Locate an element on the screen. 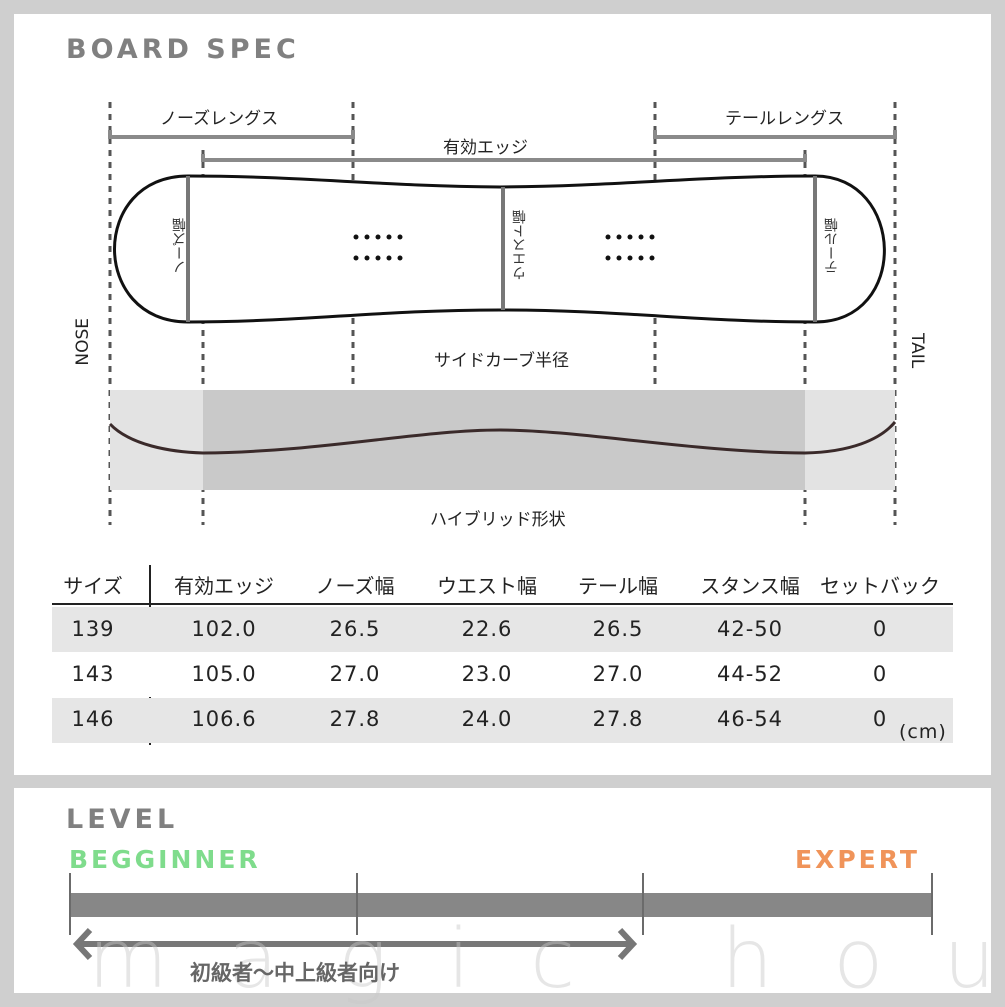  effective-edge-bracket is located at coordinates (504, 158).